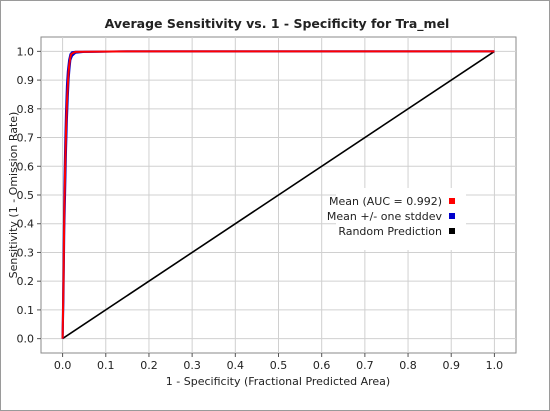 This screenshot has height=411, width=550. Describe the element at coordinates (26, 109) in the screenshot. I see `y-tick-label: 0.8` at that location.